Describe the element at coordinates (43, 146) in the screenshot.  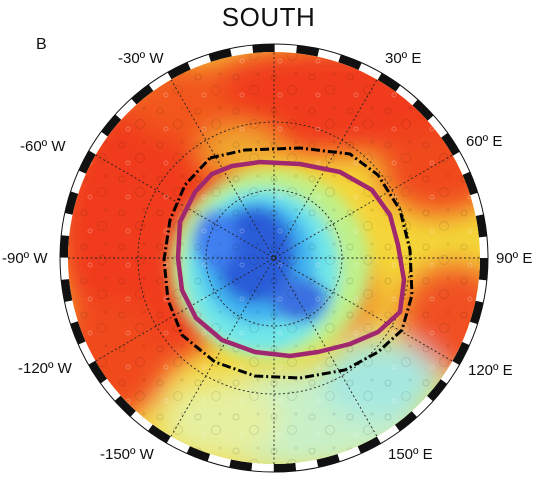
I see `lon-label-minus60: -60º W` at that location.